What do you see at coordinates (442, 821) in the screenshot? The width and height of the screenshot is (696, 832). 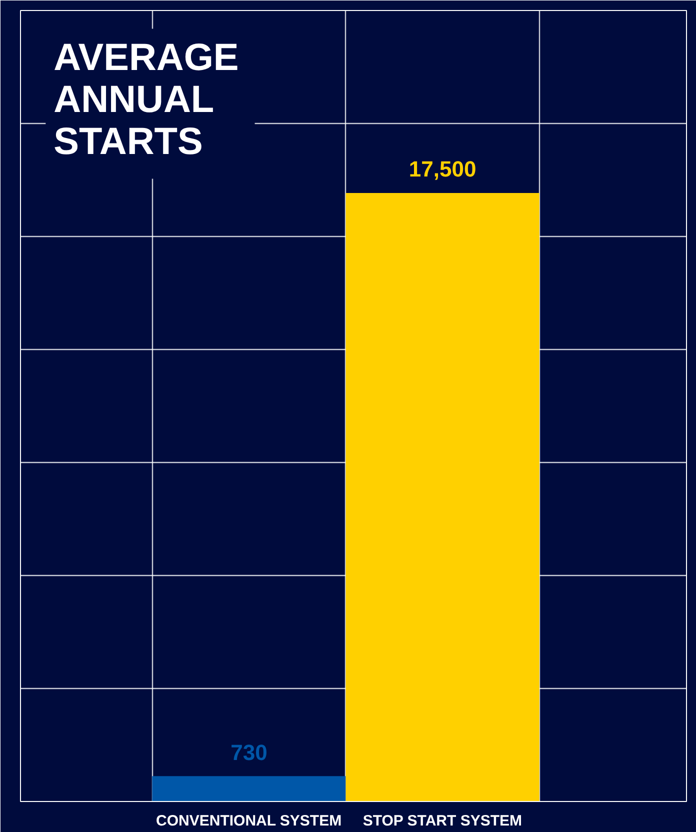 I see `x-tick-label: STOP START SYSTEM` at bounding box center [442, 821].